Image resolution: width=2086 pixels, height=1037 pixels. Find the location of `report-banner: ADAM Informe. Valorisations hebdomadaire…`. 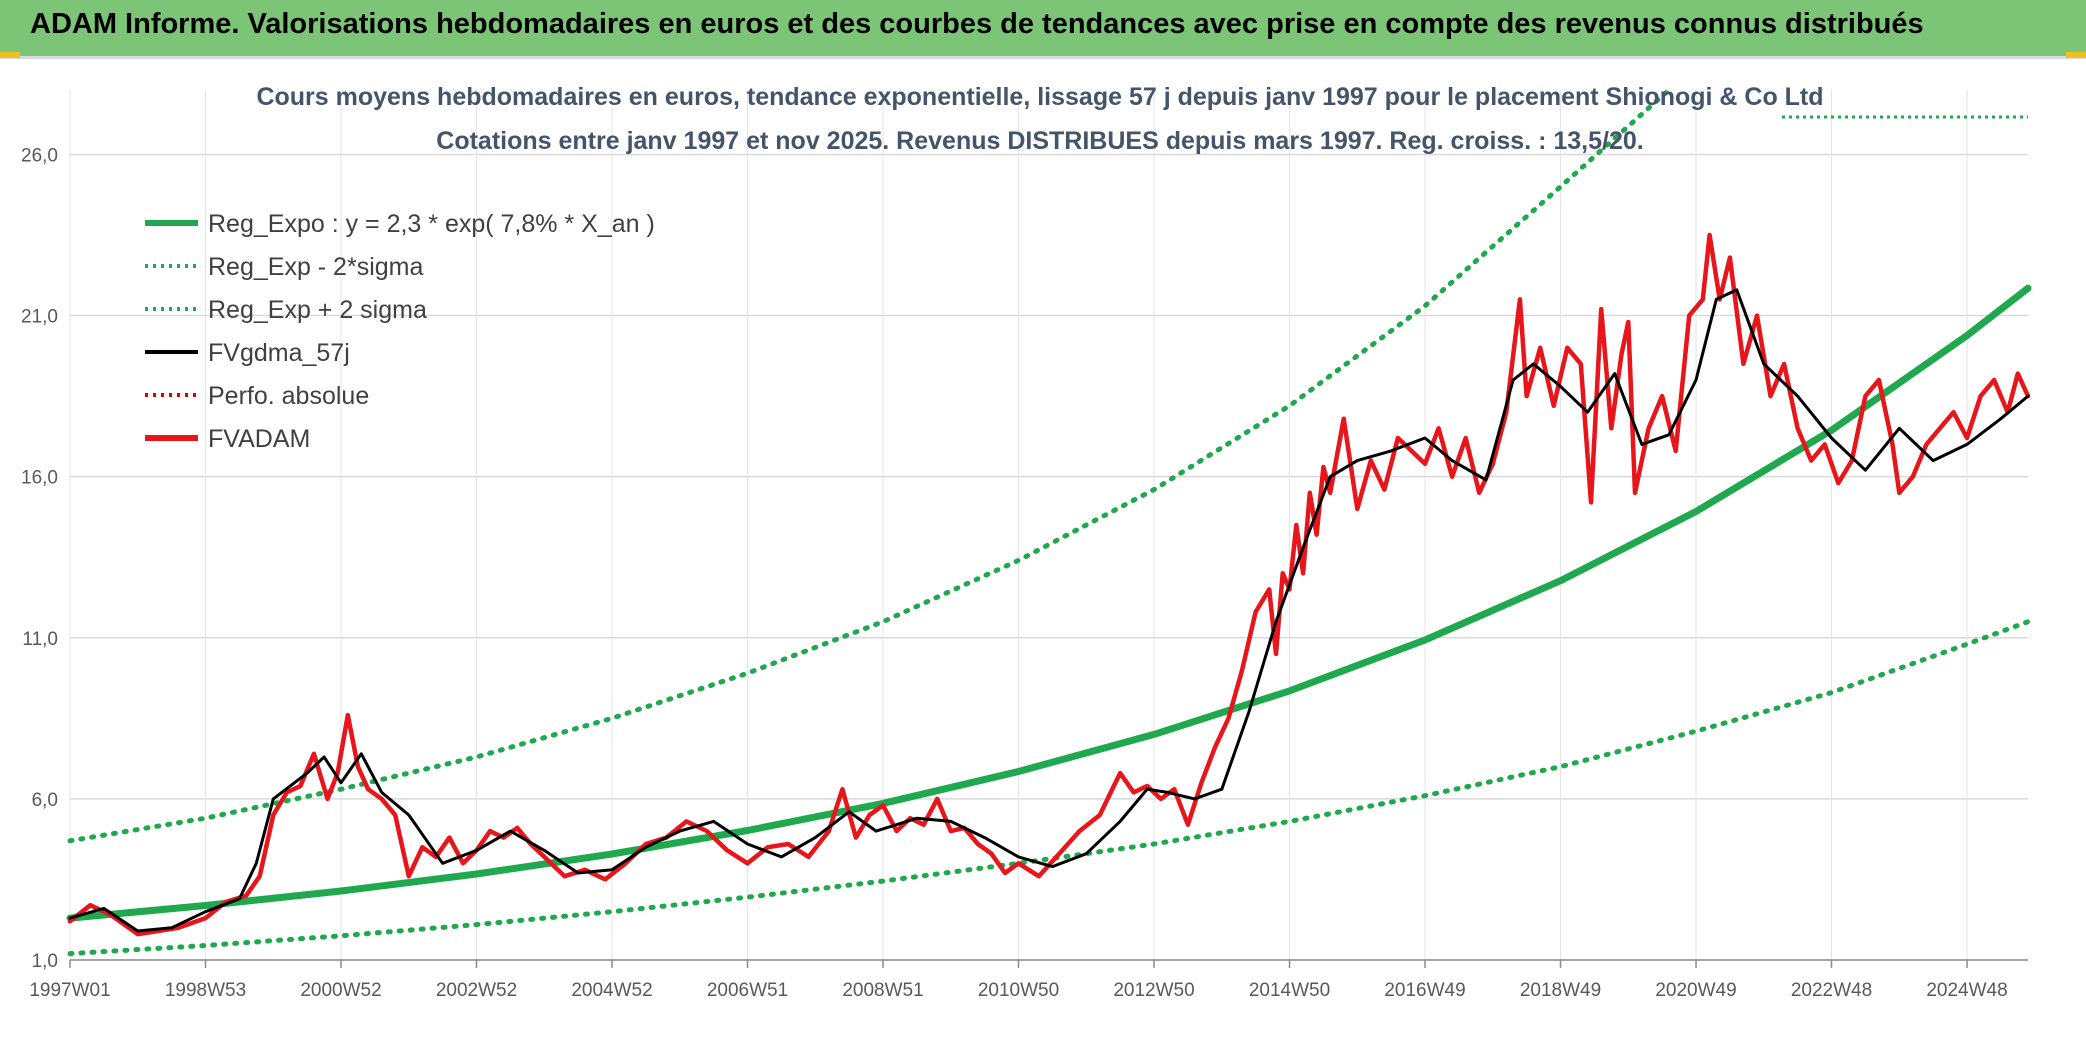

report-banner: ADAM Informe. Valorisations hebdomadaire… is located at coordinates (1043, 29).